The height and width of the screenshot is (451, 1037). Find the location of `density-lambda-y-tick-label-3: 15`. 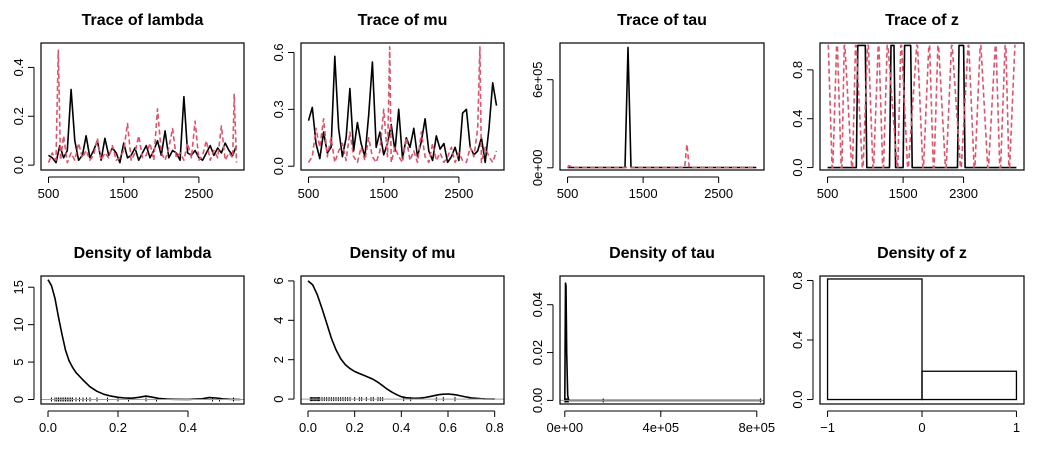

density-lambda-y-tick-label-3: 15 is located at coordinates (18, 287).